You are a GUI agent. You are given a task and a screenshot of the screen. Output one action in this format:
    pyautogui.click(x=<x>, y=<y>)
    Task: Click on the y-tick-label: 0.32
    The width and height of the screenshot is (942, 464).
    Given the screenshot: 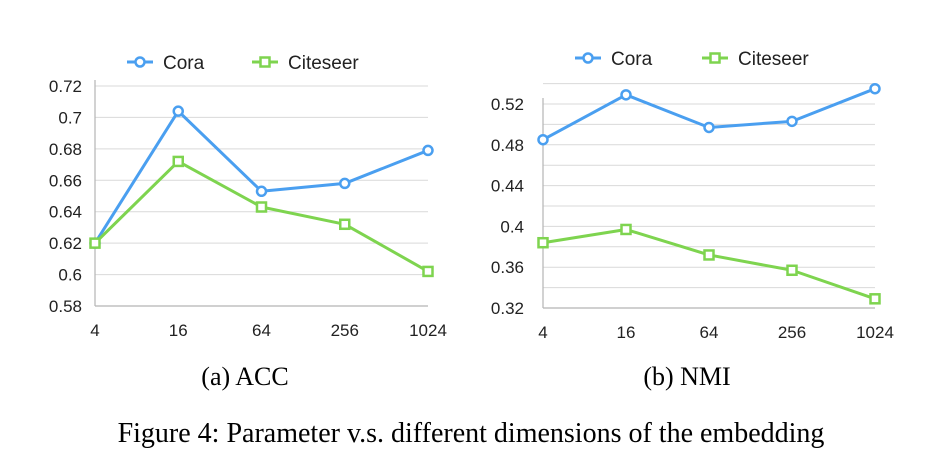 What is the action you would take?
    pyautogui.click(x=507, y=308)
    